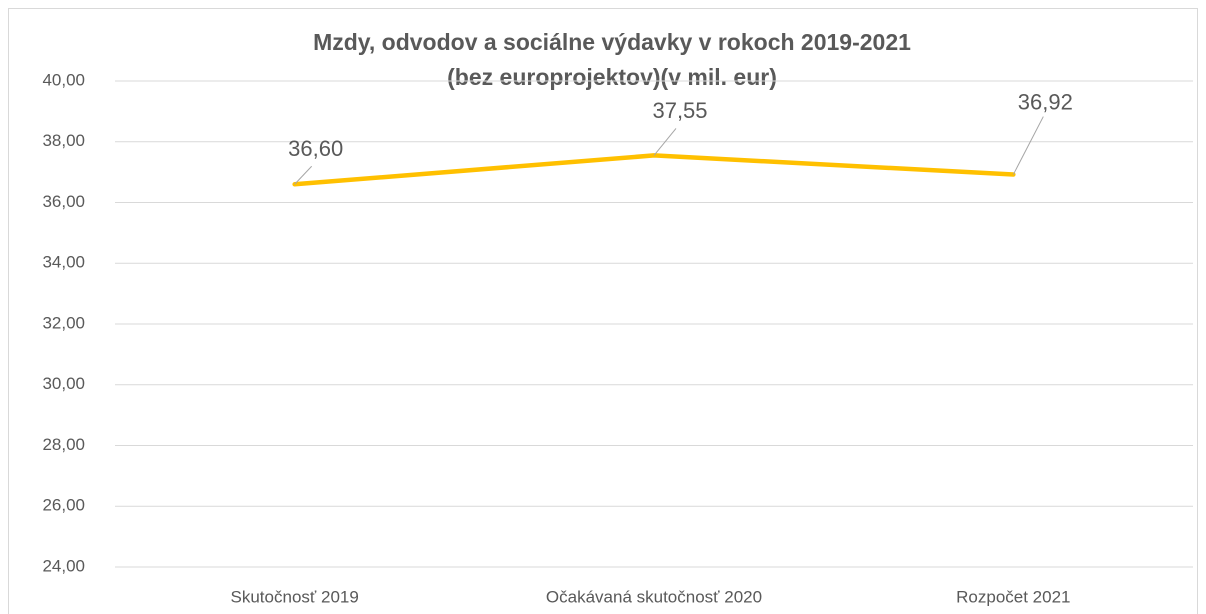  What do you see at coordinates (612, 77) in the screenshot?
I see `chart-title: (bez europrojektov)(v mil. eur)` at bounding box center [612, 77].